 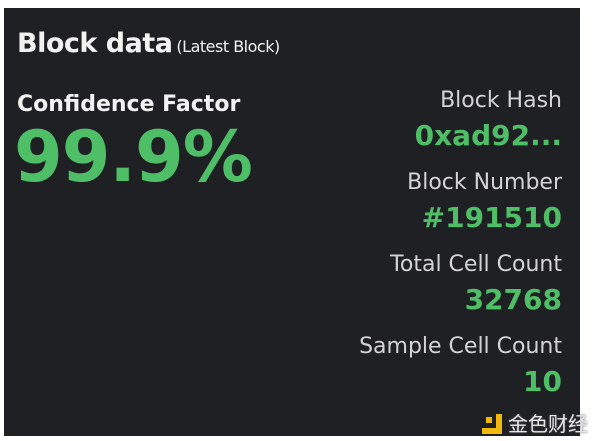 I want to click on confidence-factor-value: 99.9%, so click(x=133, y=157).